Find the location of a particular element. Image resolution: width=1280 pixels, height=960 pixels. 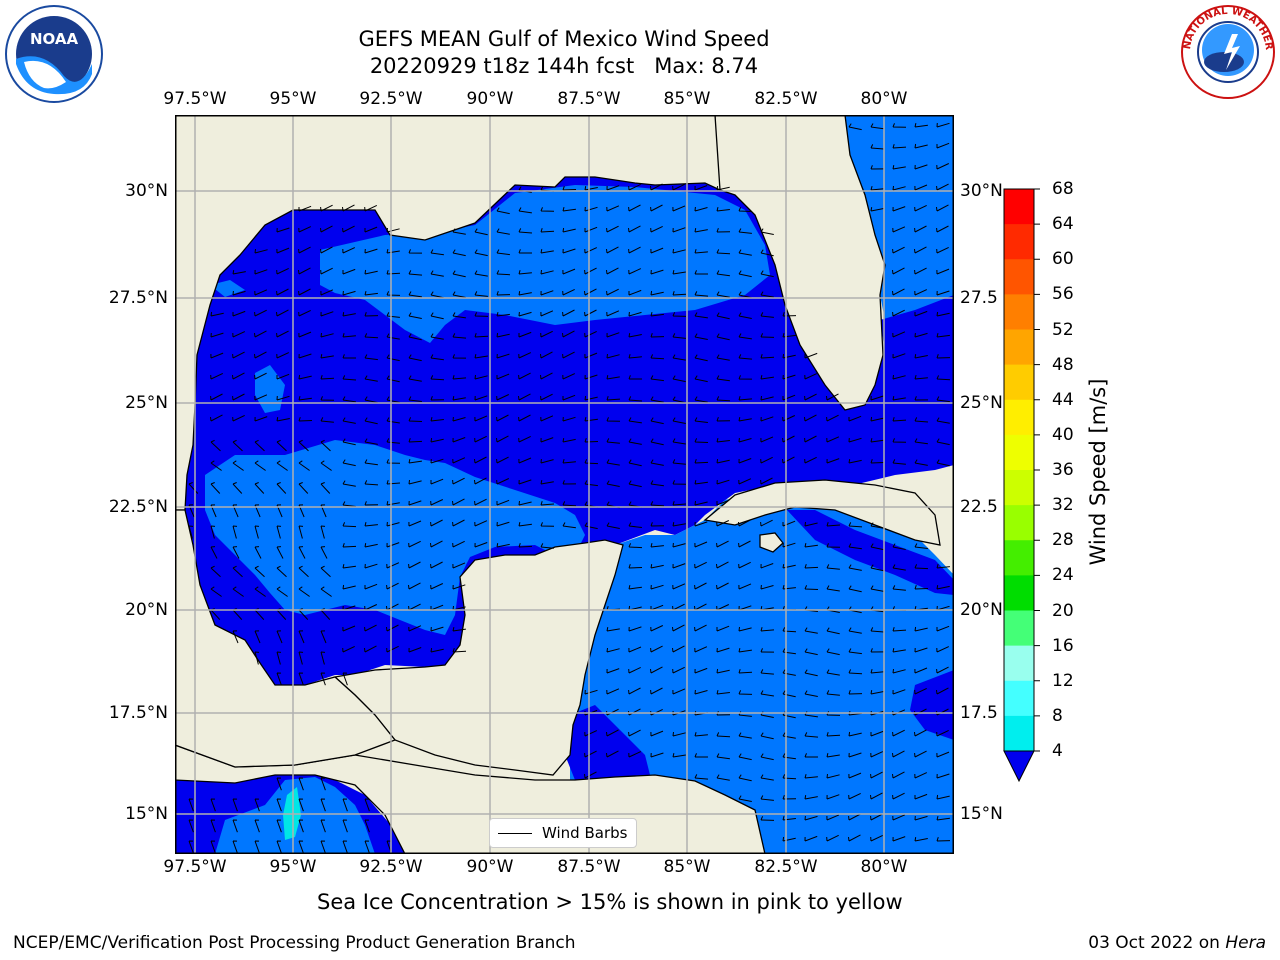

legend-label: Wind Barbs is located at coordinates (585, 833).